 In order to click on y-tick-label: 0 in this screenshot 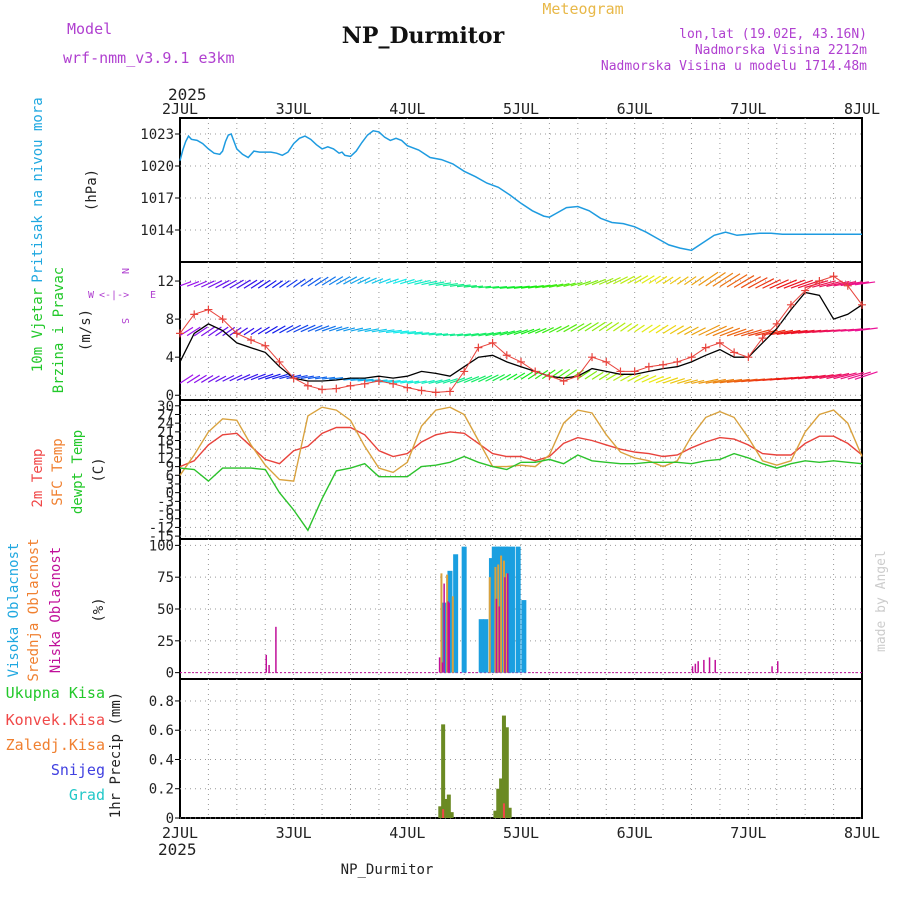, I will do `click(170, 494)`.